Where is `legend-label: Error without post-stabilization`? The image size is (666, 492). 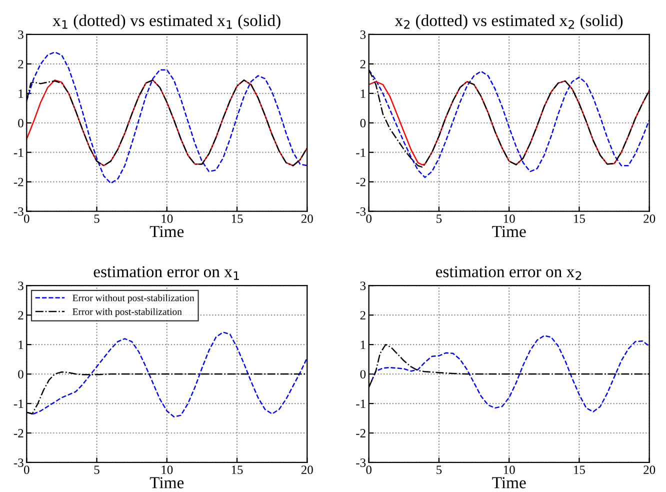
legend-label: Error without post-stabilization is located at coordinates (133, 299).